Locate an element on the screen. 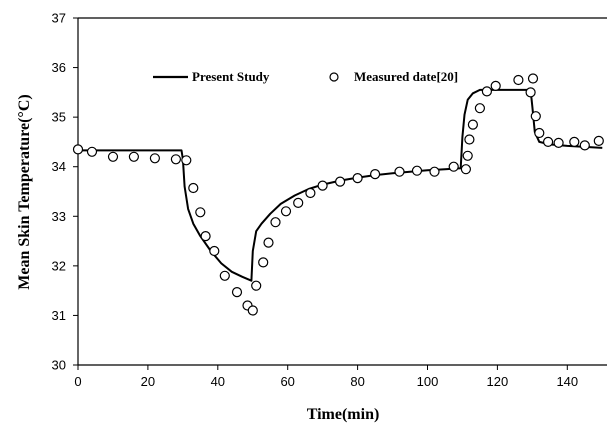  x-tick-label: 100 is located at coordinates (428, 381).